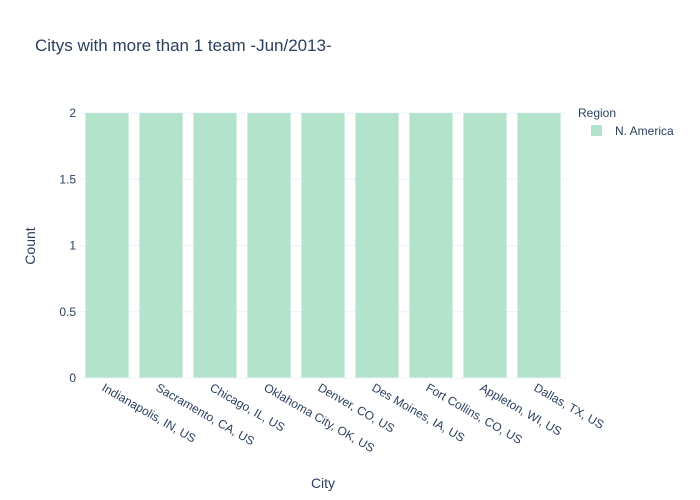 Image resolution: width=700 pixels, height=500 pixels. What do you see at coordinates (597, 113) in the screenshot?
I see `legend-title: Region` at bounding box center [597, 113].